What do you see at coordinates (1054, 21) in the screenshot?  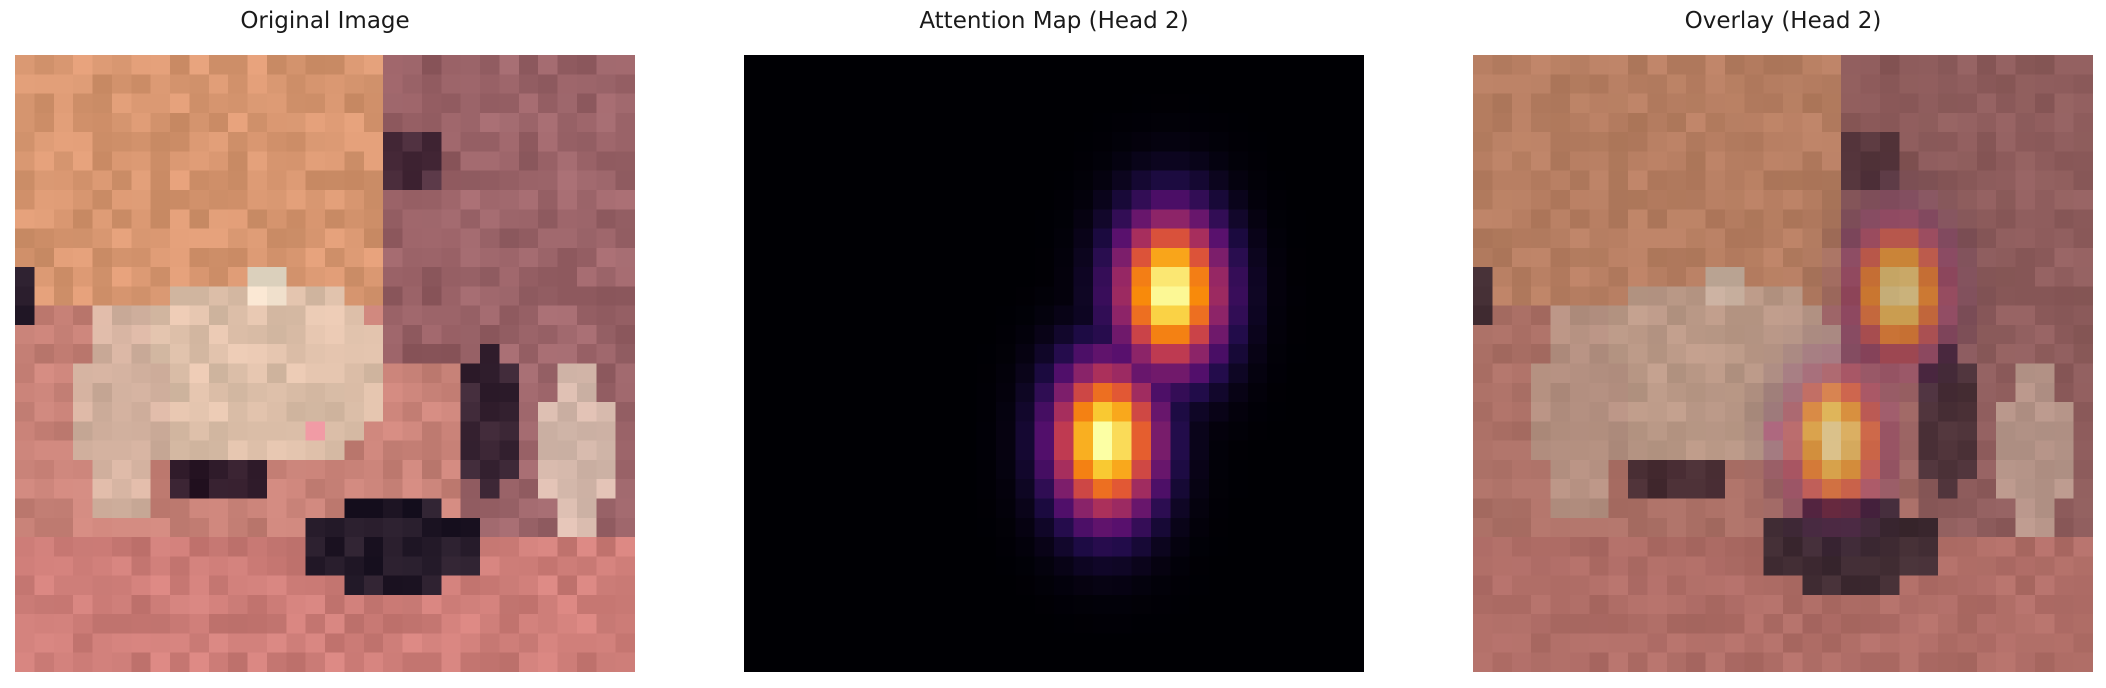 I see `panel-title: Attention Map (Head 2)` at bounding box center [1054, 21].